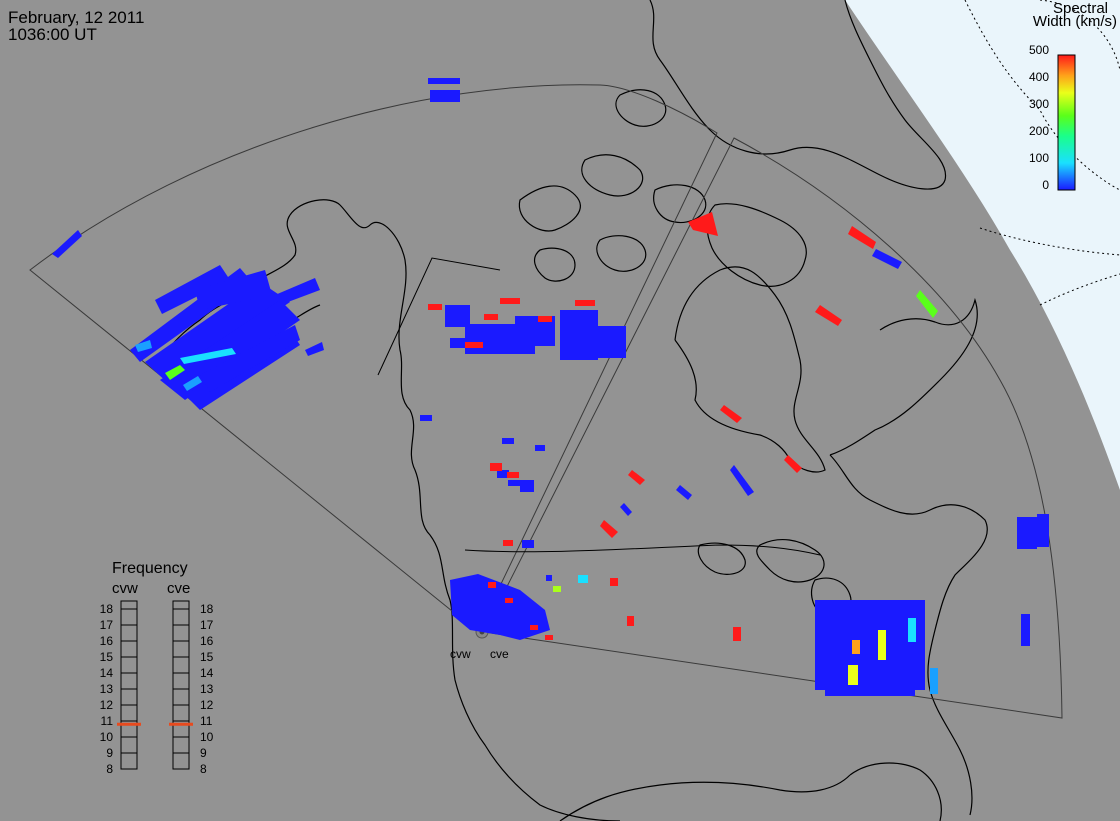 The height and width of the screenshot is (821, 1120). I want to click on frequency-level-label-right: 12, so click(207, 705).